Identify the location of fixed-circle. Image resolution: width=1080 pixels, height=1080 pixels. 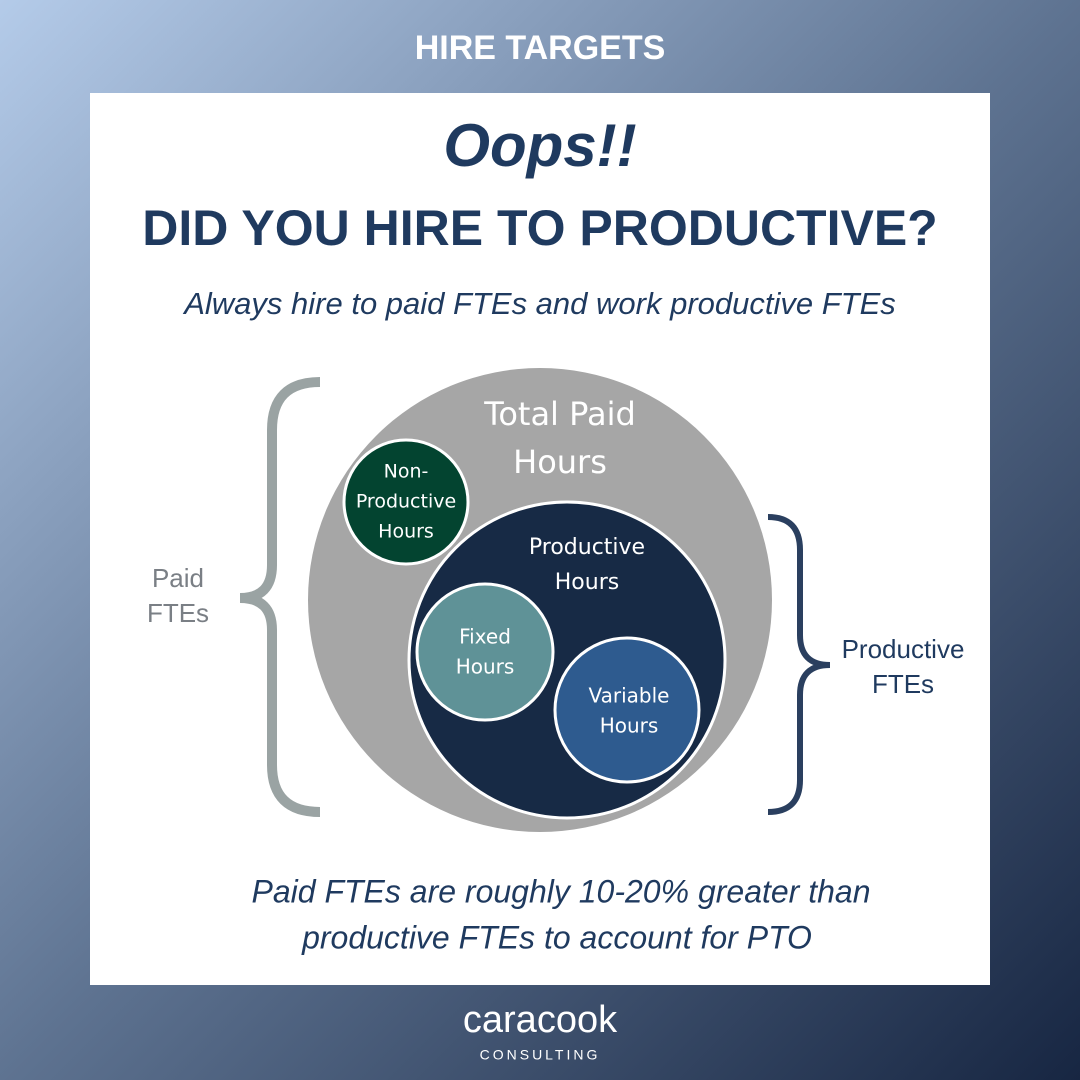
(485, 652).